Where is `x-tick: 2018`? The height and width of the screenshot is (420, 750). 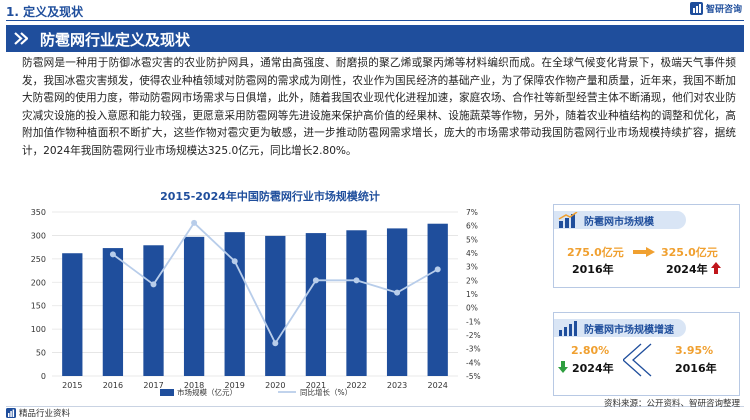 x-tick: 2018 is located at coordinates (194, 385).